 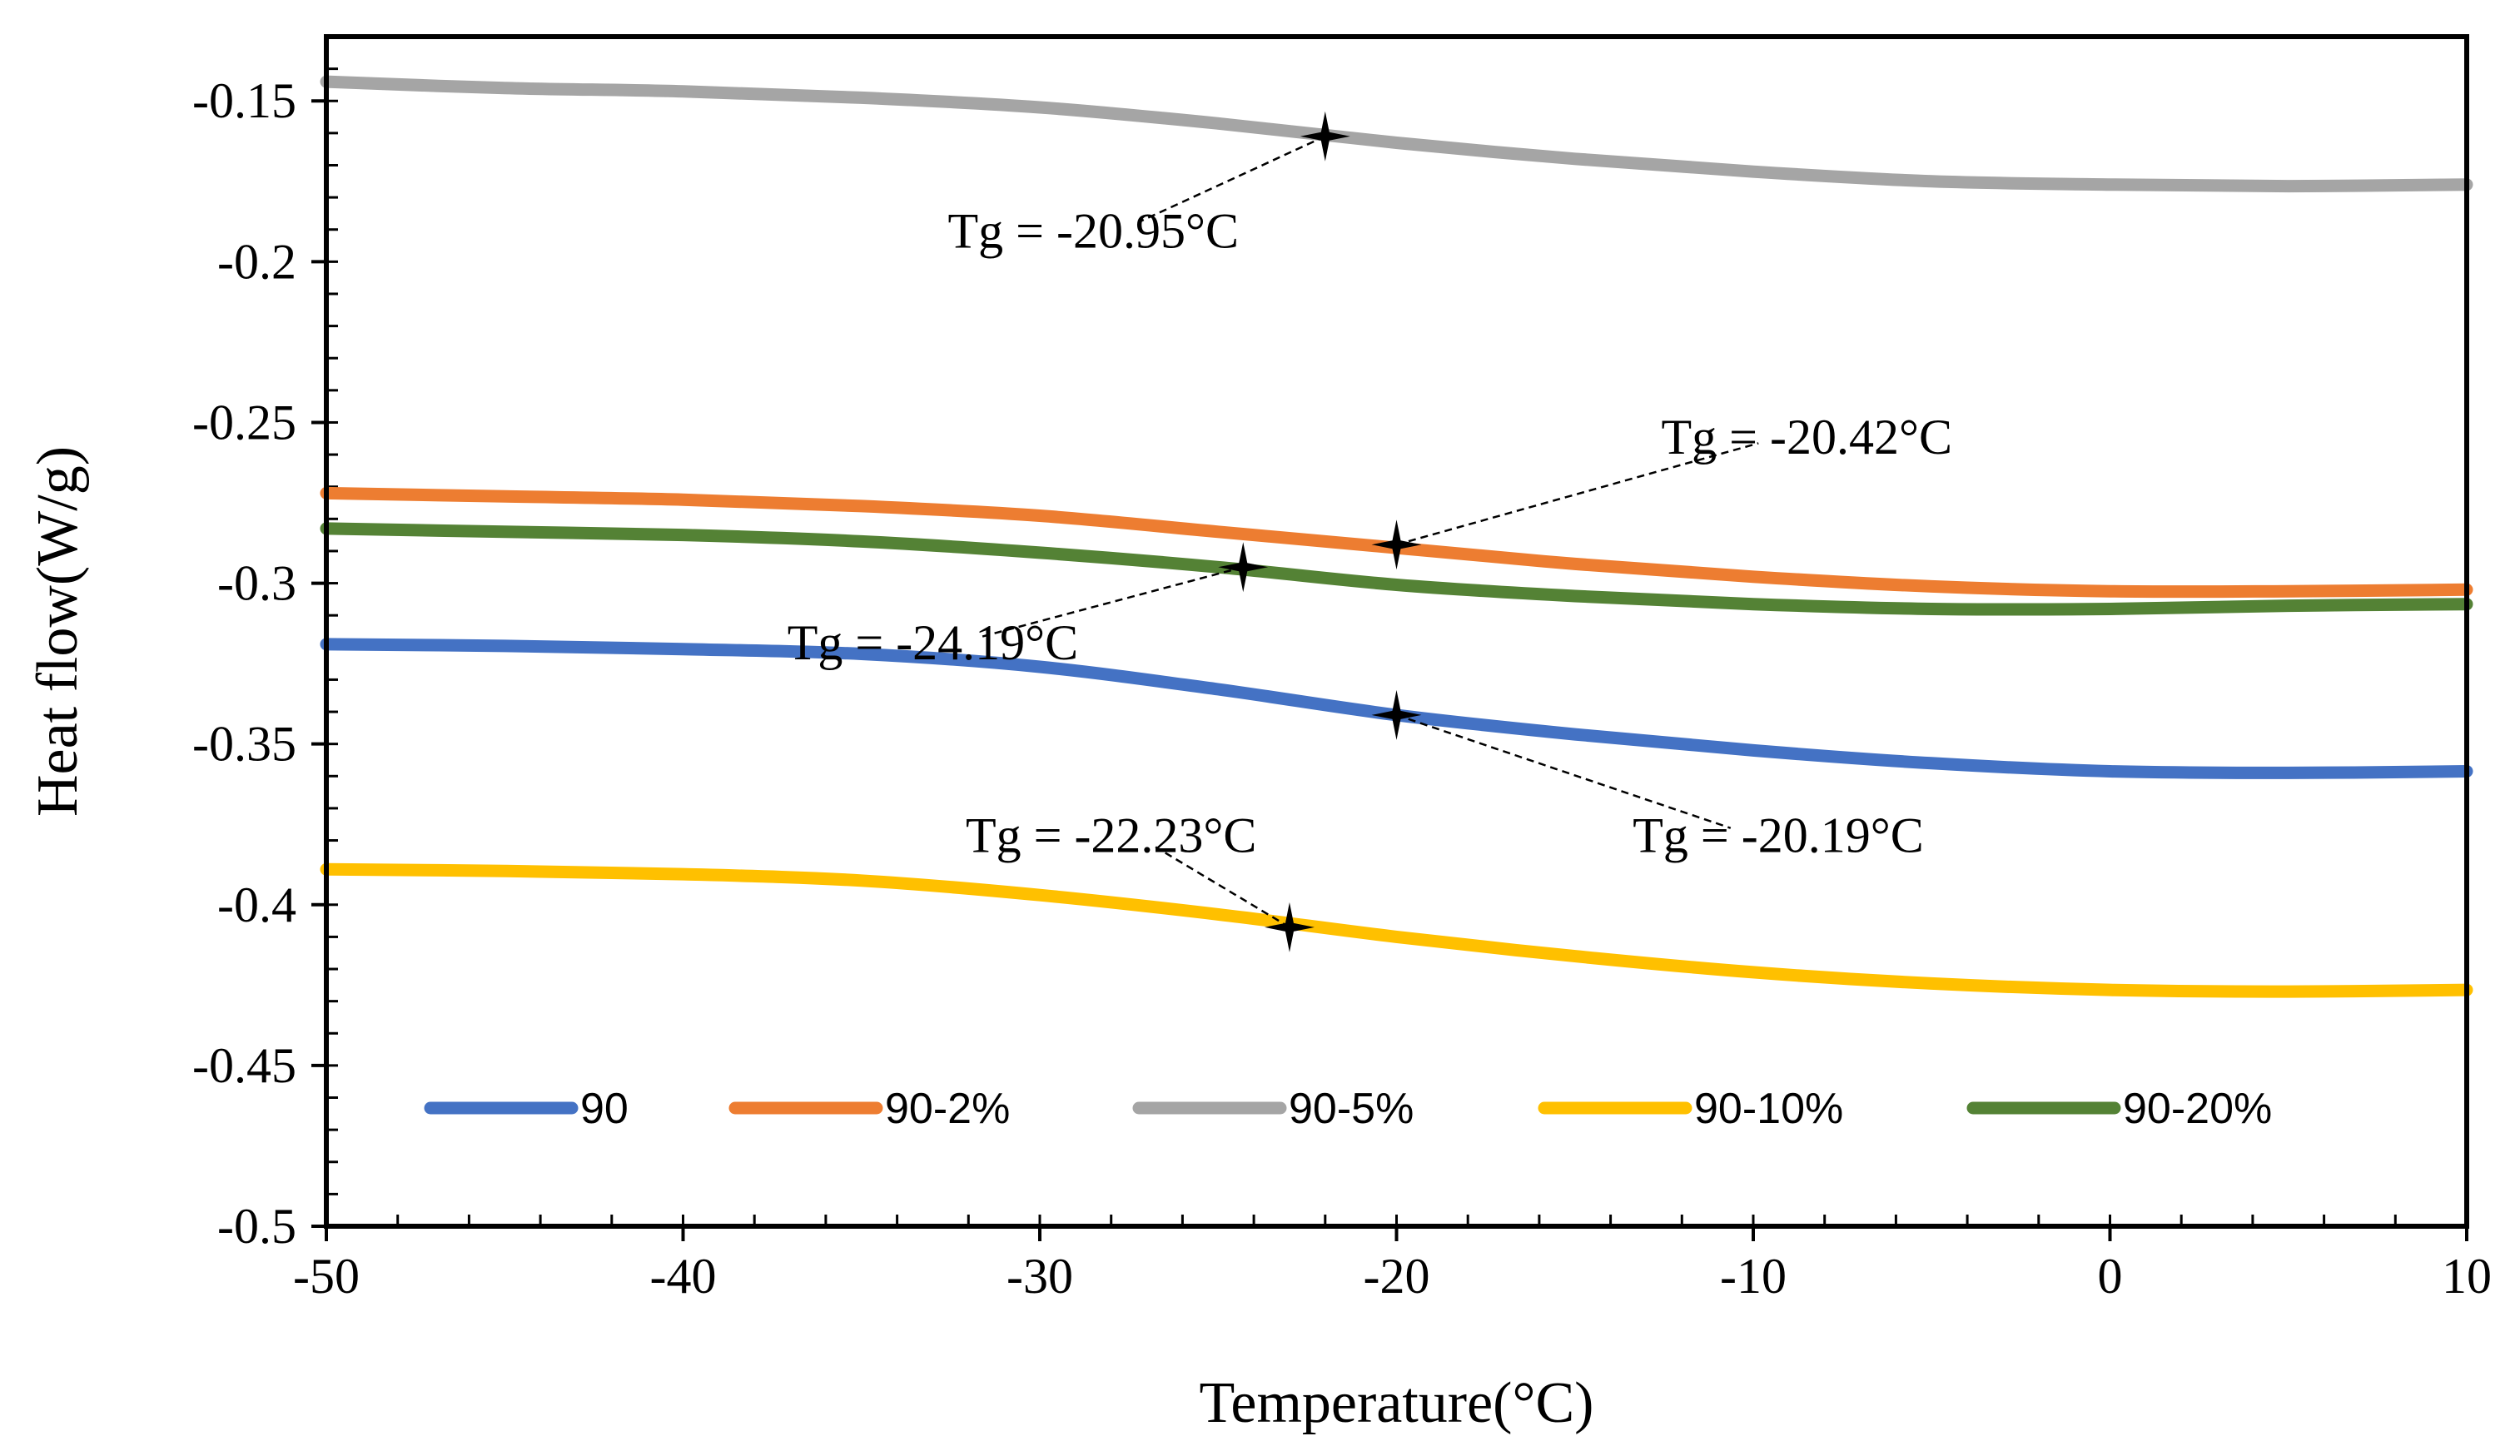 What do you see at coordinates (1040, 1276) in the screenshot?
I see `x-tick-label: -30` at bounding box center [1040, 1276].